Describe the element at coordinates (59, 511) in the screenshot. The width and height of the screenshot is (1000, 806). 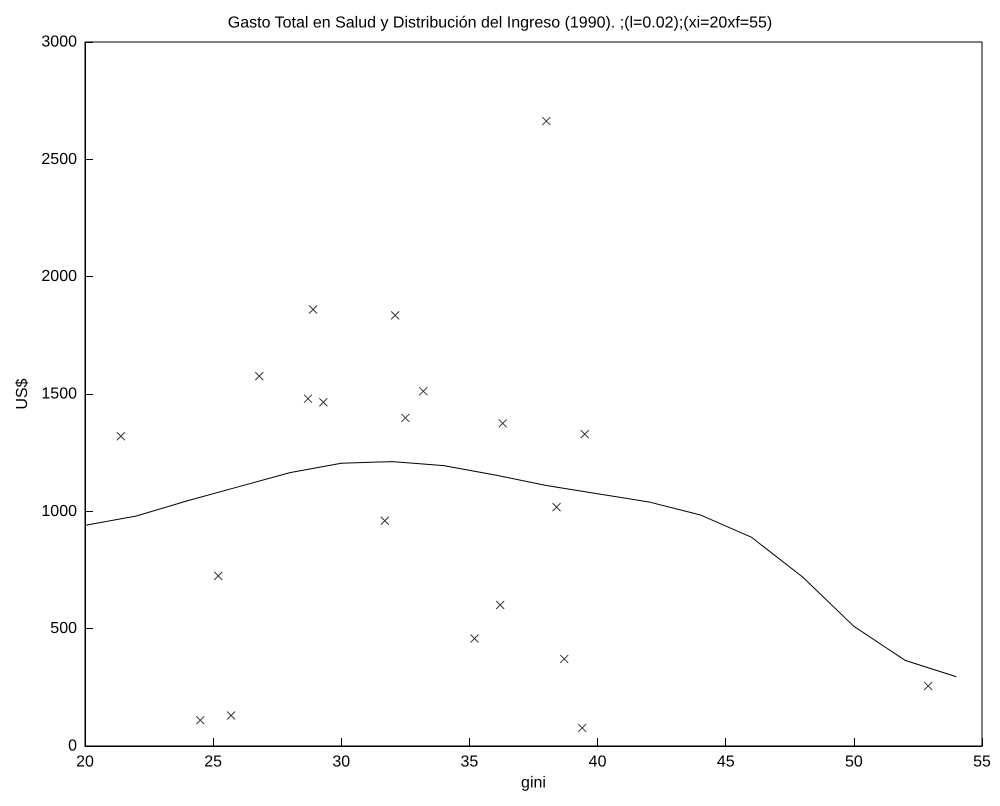
I see `y-tick-label: 1000` at that location.